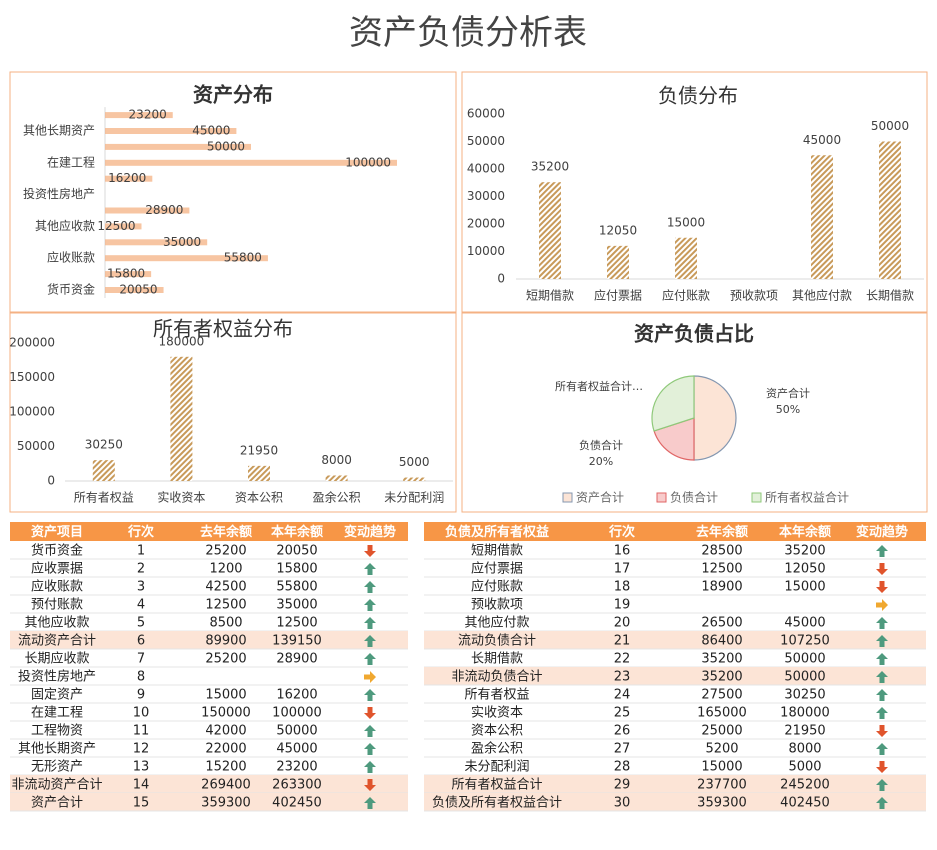 This screenshot has width=937, height=850. What do you see at coordinates (225, 659) in the screenshot?
I see `table-cell: 25200` at bounding box center [225, 659].